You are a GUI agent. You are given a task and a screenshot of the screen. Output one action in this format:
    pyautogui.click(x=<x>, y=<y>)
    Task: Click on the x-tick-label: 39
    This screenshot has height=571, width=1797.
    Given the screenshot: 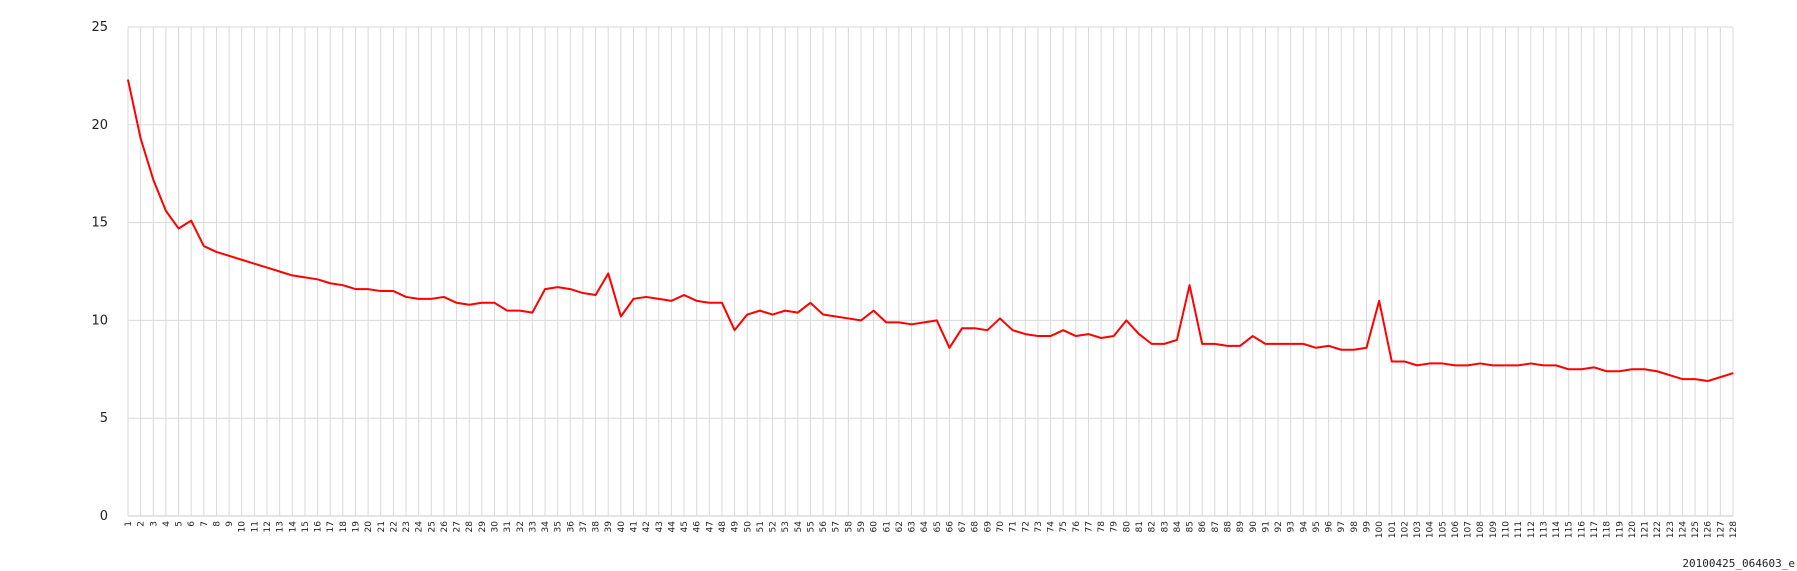 What is the action you would take?
    pyautogui.click(x=609, y=527)
    